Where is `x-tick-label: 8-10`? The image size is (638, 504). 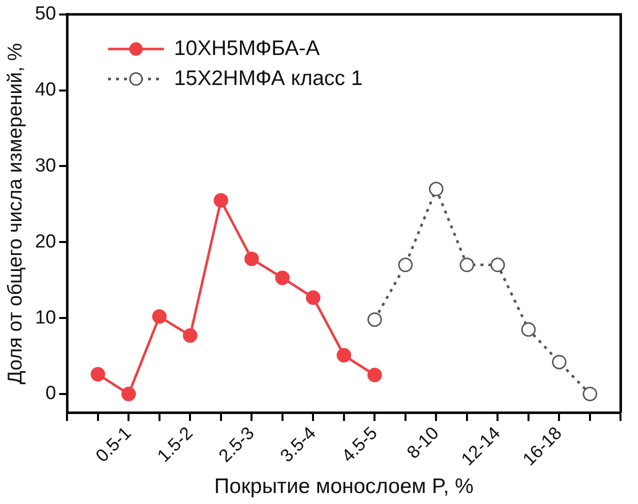
x-tick-label: 8-10 is located at coordinates (422, 442).